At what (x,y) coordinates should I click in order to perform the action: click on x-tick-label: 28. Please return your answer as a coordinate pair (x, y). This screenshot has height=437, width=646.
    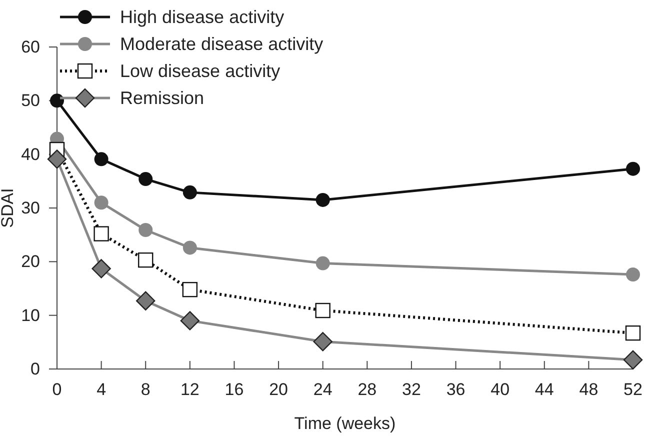
    Looking at the image, I should click on (367, 390).